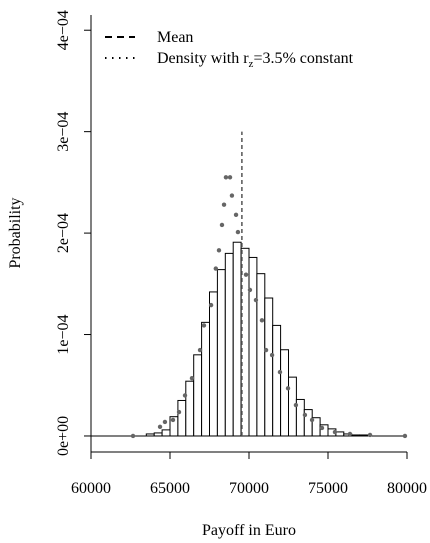 The height and width of the screenshot is (543, 430). Describe the element at coordinates (303, 58) in the screenshot. I see `legend-text: =3.5% constant` at that location.